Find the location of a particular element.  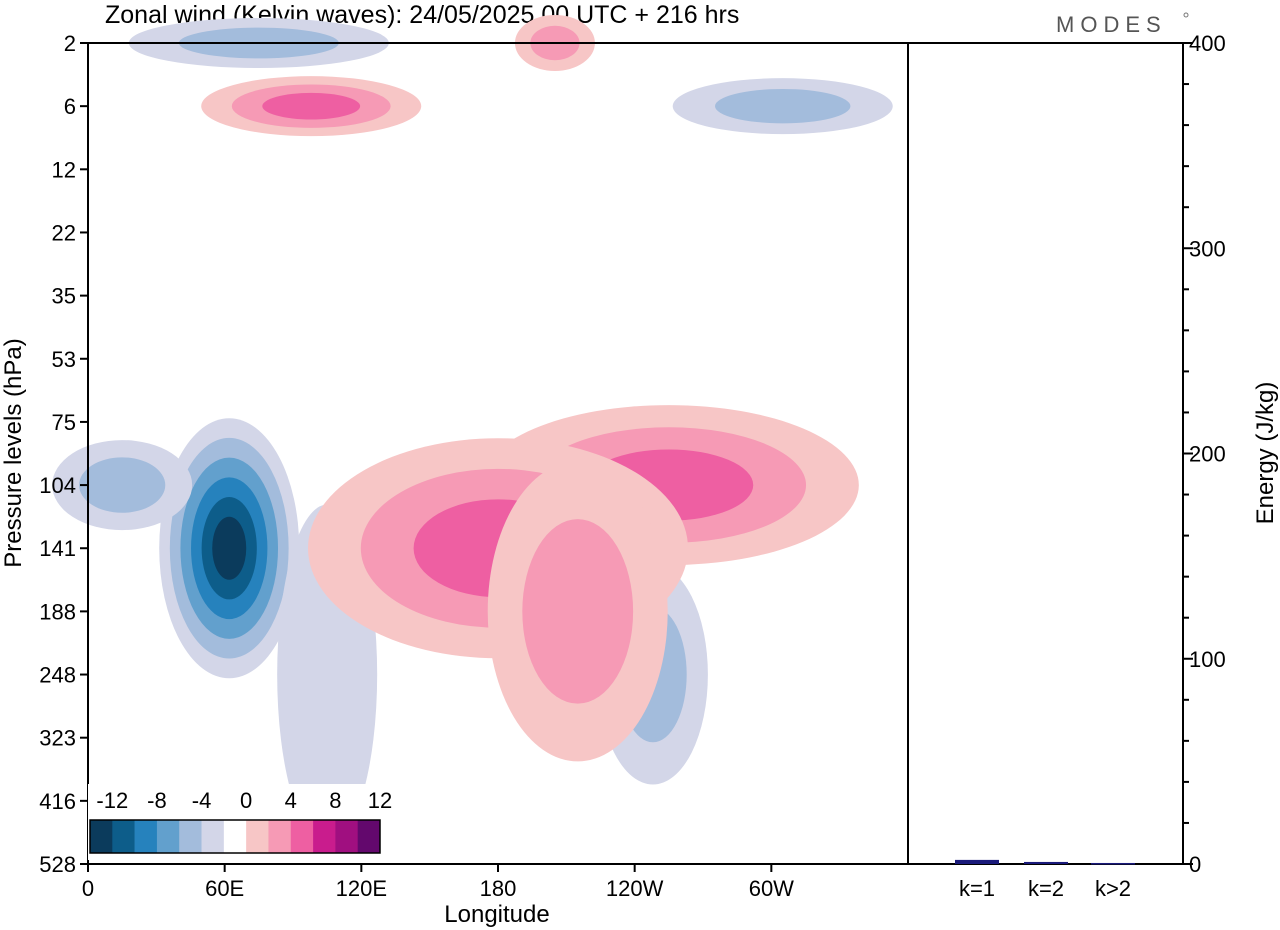

energy-tick-label: 0 is located at coordinates (1195, 864).